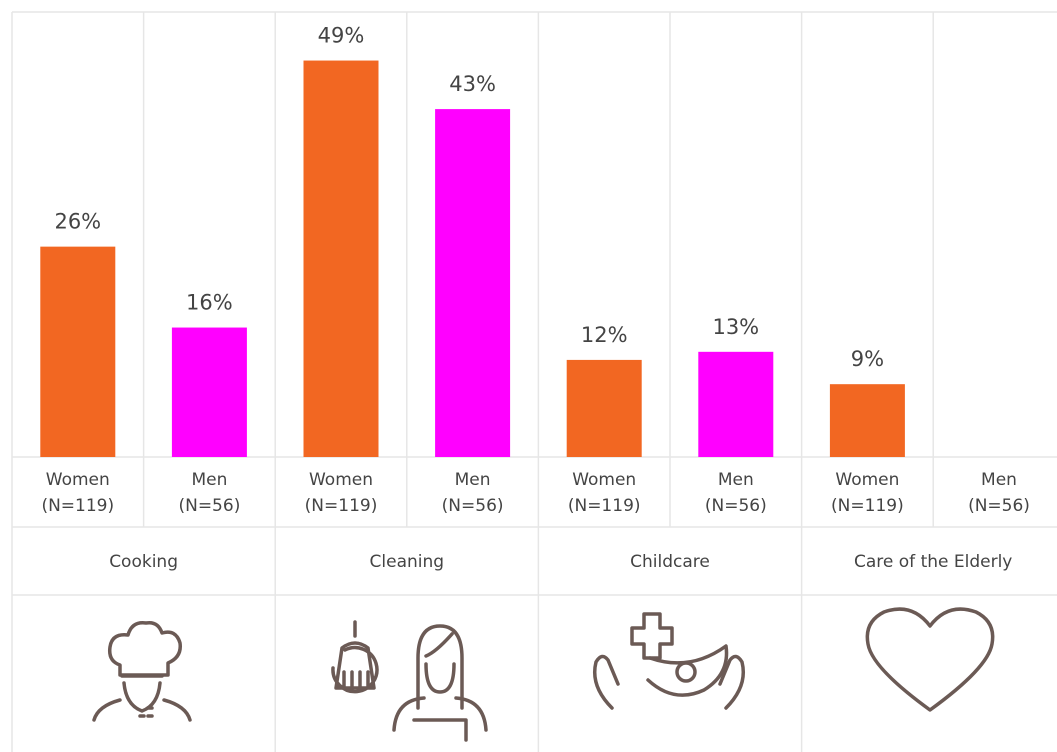 This screenshot has width=1057, height=752. Describe the element at coordinates (409, 681) in the screenshot. I see `cleaning-icon` at that location.